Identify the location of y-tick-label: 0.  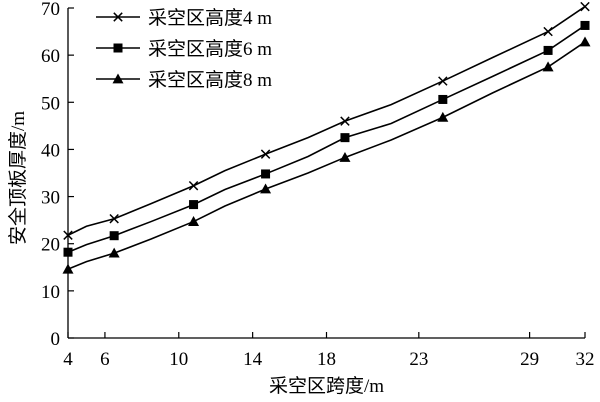
(56, 339).